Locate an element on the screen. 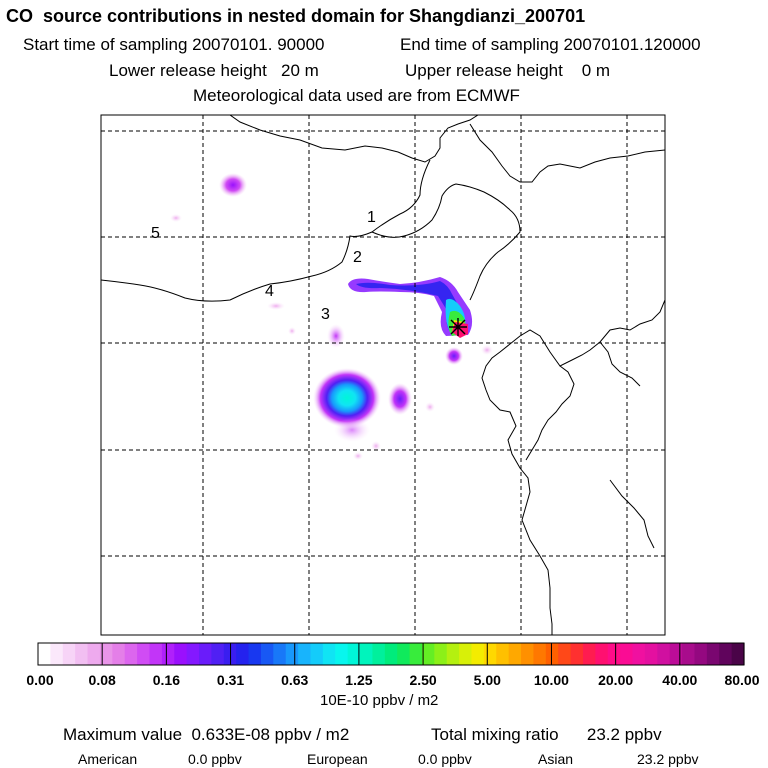  map-label-1: 1 is located at coordinates (371, 217).